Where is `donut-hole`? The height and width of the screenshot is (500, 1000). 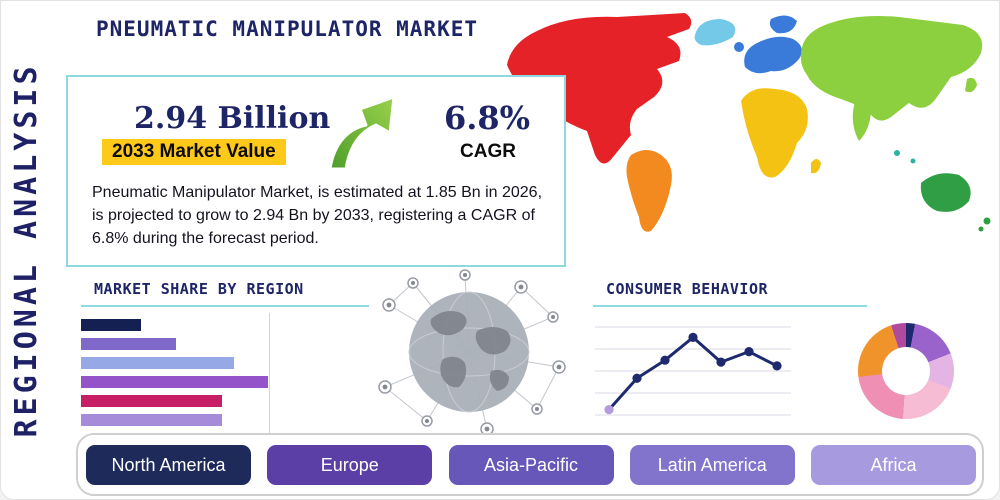 donut-hole is located at coordinates (906, 371).